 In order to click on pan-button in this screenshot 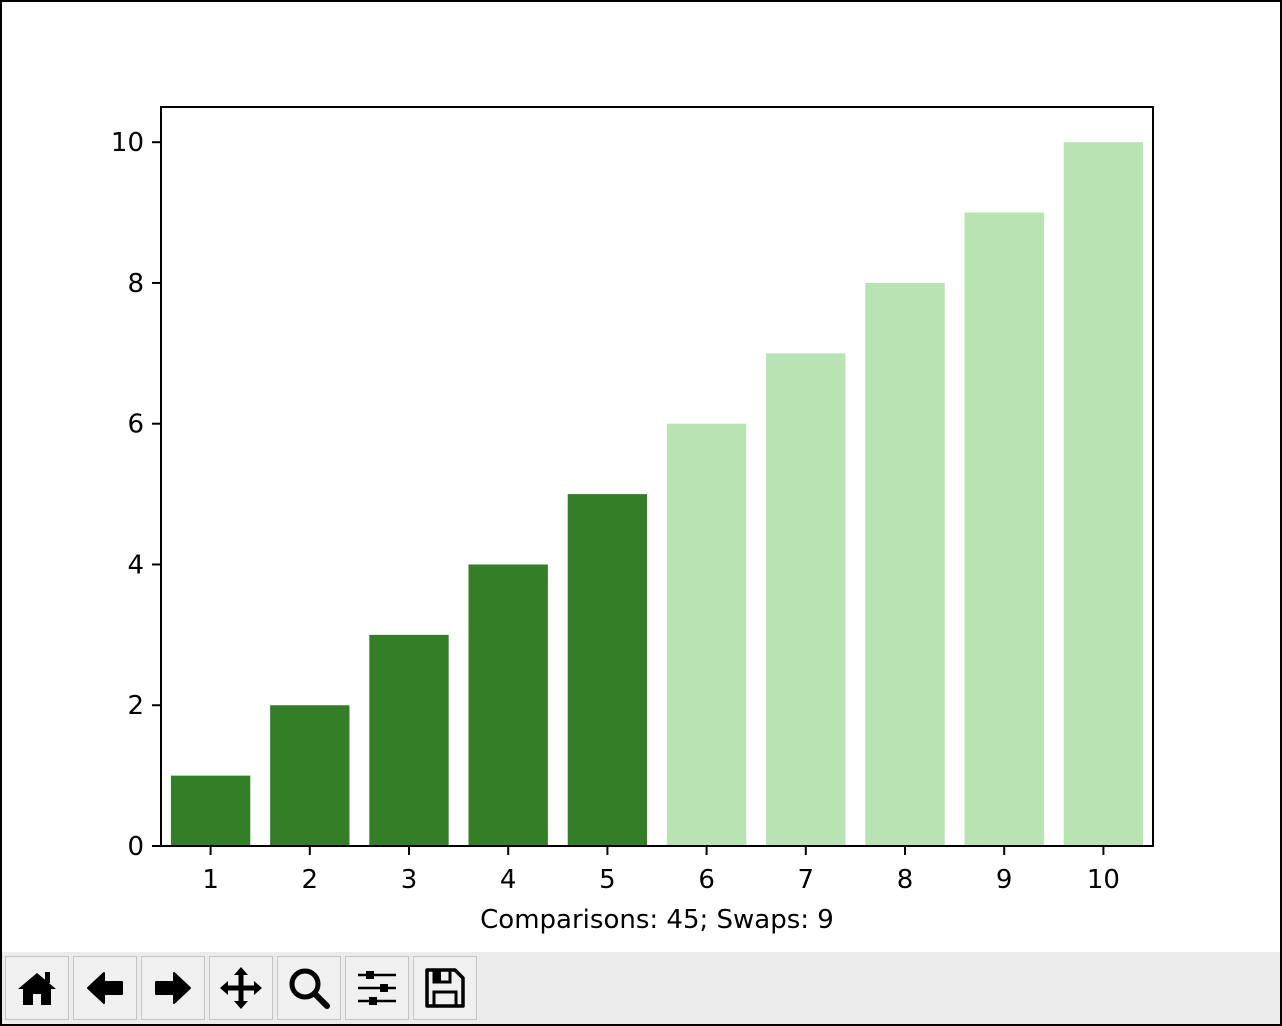, I will do `click(241, 988)`.